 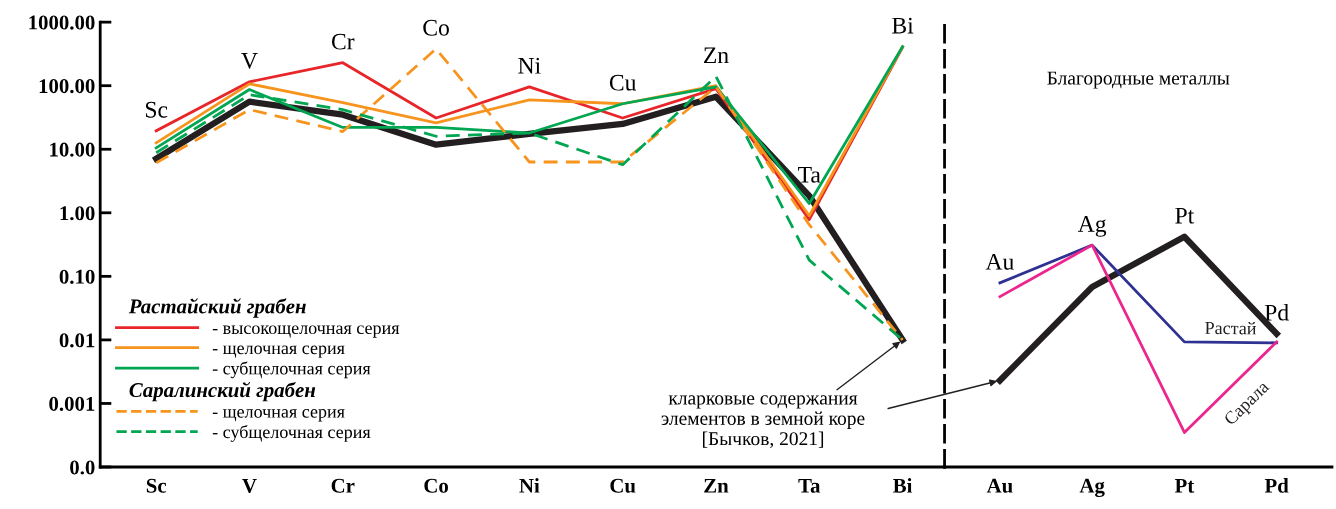 I want to click on y-tick-label: 1000.00, so click(x=62, y=22).